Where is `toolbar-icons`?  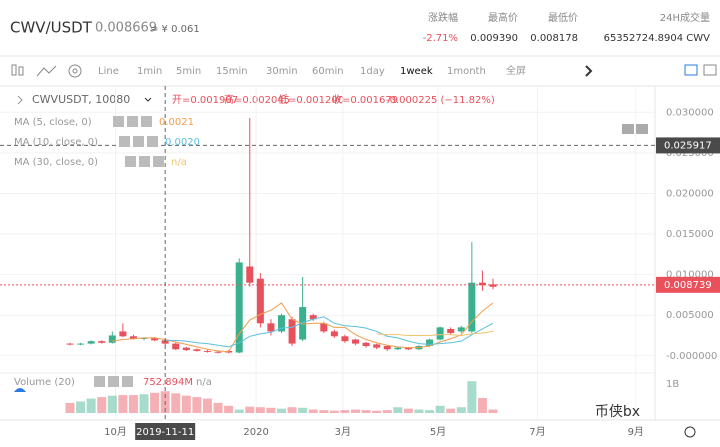
toolbar-icons is located at coordinates (364, 71).